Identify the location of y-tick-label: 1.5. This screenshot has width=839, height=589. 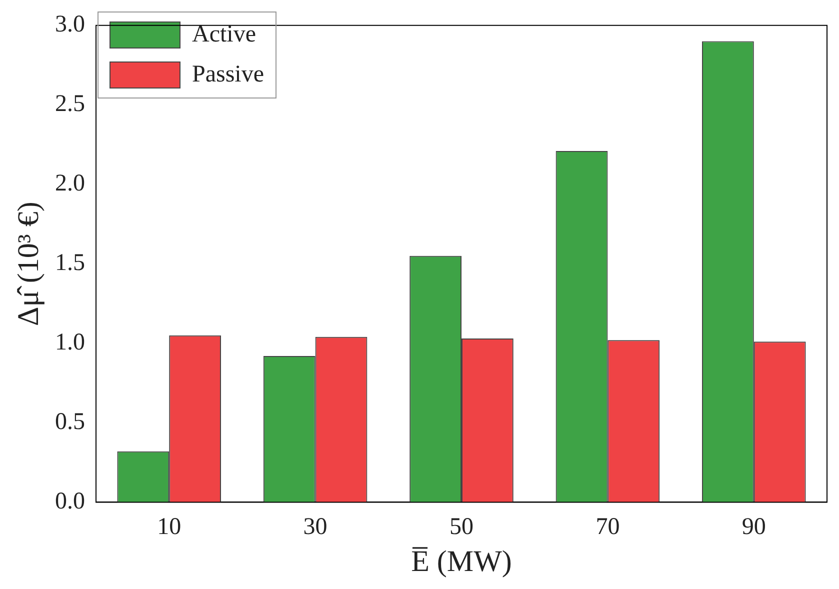
(70, 263).